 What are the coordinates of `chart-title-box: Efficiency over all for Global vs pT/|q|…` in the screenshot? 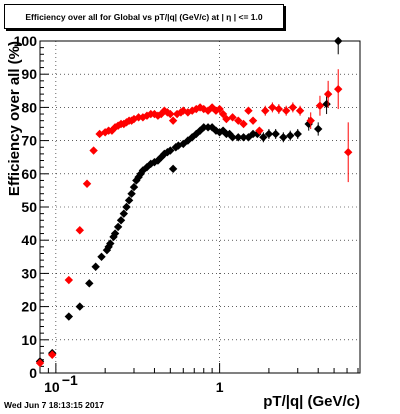 It's located at (144, 16).